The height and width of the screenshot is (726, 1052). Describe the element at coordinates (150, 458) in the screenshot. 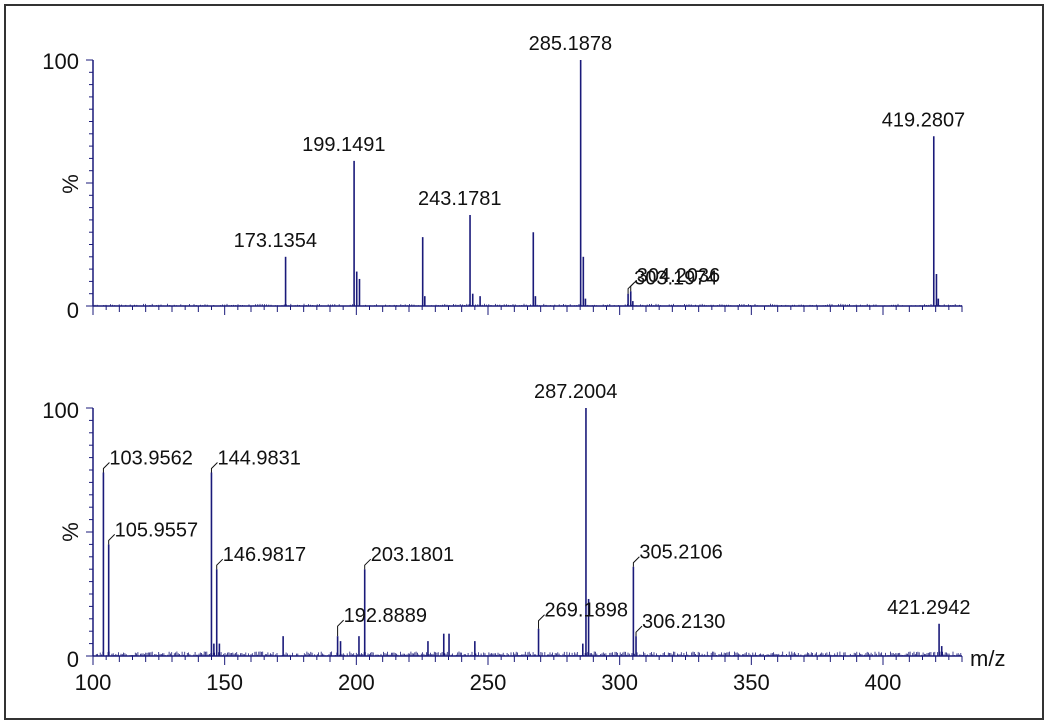

I see `peak-label: 103.9562` at that location.